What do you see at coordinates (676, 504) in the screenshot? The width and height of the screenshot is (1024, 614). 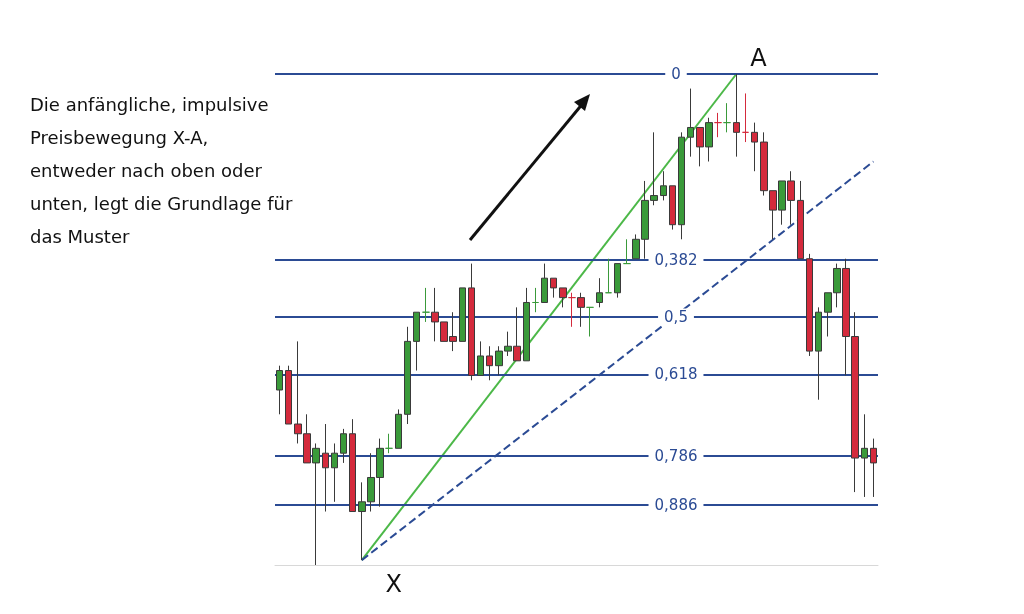 I see `y-tick-label: 0,886` at bounding box center [676, 504].